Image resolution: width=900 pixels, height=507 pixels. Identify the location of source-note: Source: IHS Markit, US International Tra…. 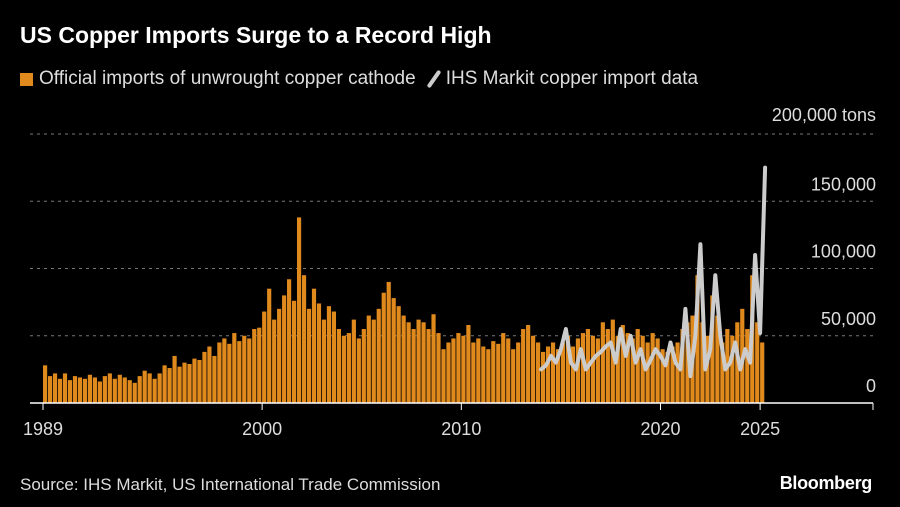
(230, 484).